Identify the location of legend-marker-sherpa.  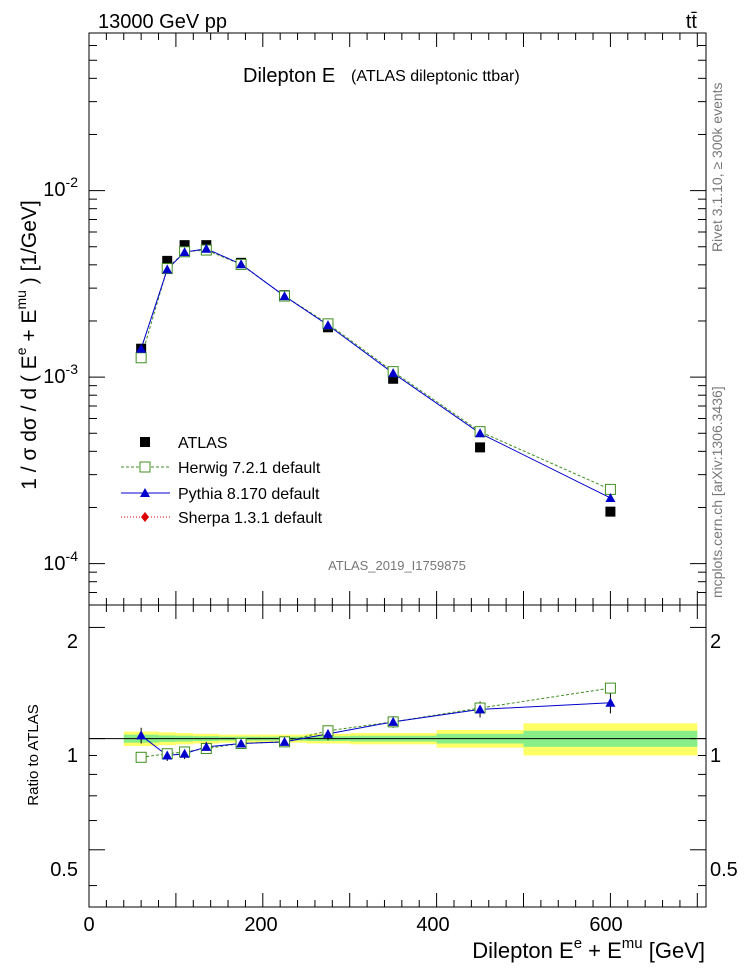
(145, 517).